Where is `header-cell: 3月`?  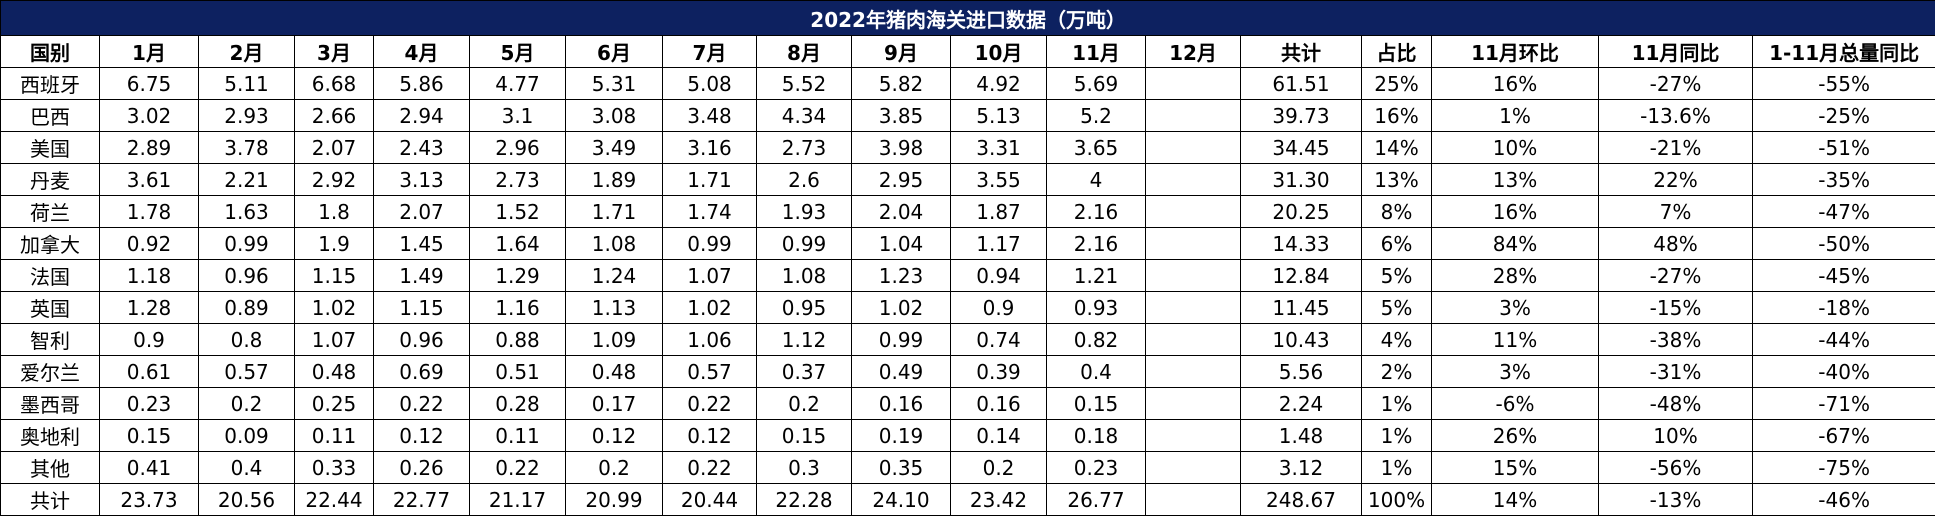 header-cell: 3月 is located at coordinates (334, 51).